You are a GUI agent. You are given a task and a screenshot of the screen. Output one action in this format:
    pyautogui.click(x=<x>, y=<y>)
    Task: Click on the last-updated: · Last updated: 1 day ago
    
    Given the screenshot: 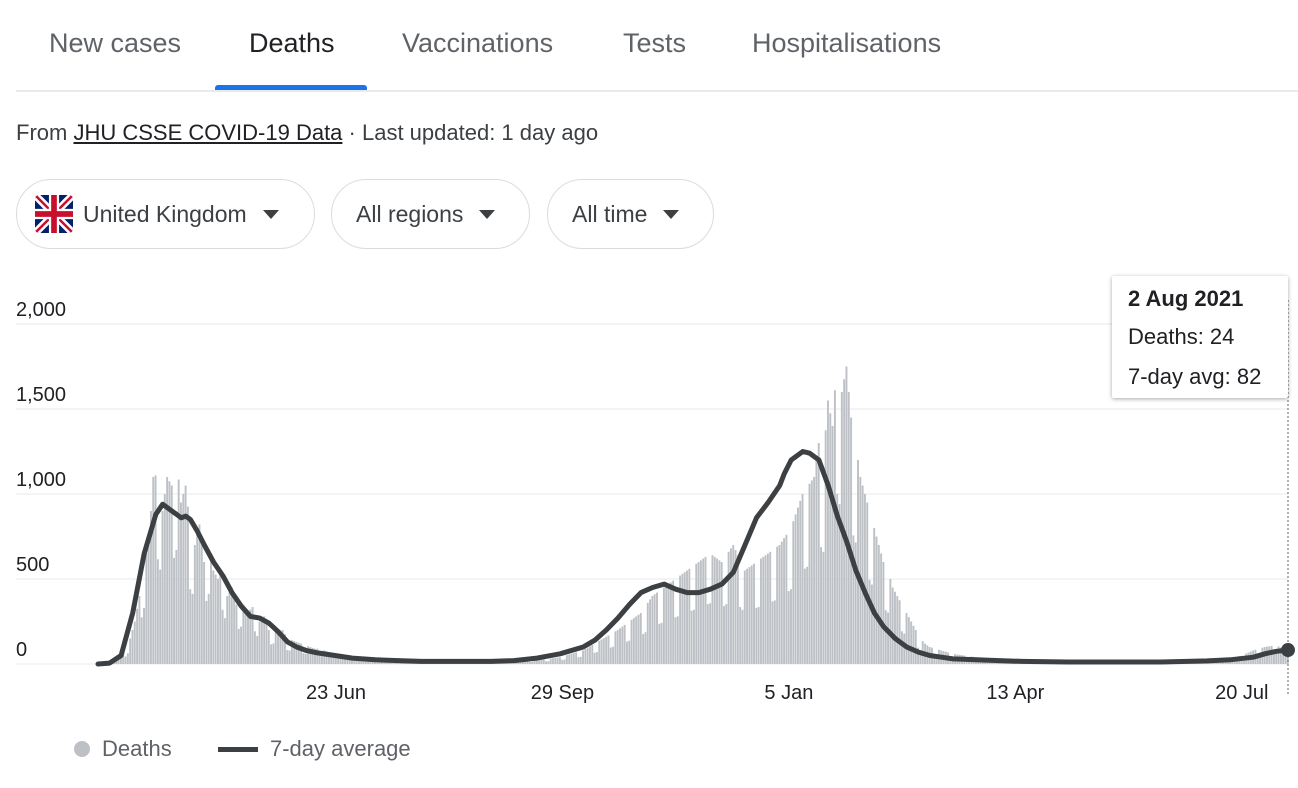 What is the action you would take?
    pyautogui.click(x=473, y=132)
    